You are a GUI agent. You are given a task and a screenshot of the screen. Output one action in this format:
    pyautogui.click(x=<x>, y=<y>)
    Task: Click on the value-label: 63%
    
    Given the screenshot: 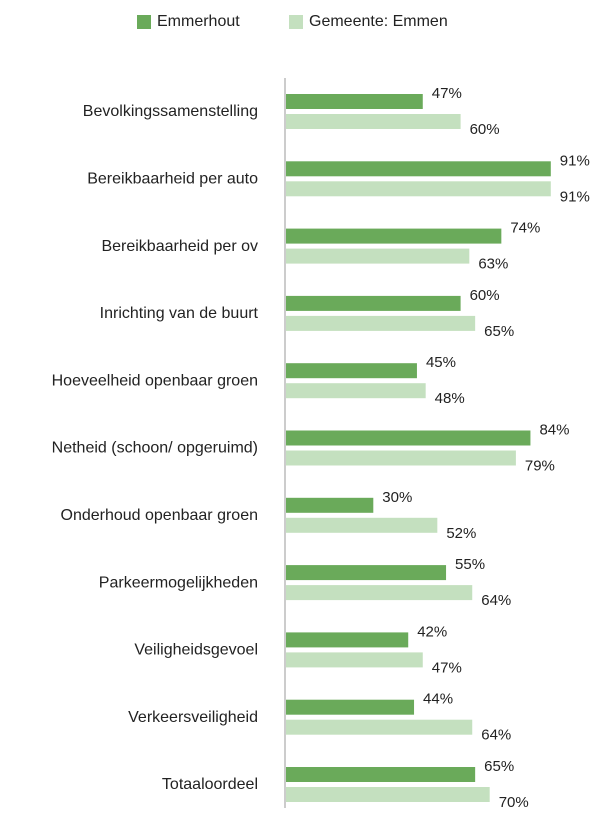 What is the action you would take?
    pyautogui.click(x=493, y=264)
    